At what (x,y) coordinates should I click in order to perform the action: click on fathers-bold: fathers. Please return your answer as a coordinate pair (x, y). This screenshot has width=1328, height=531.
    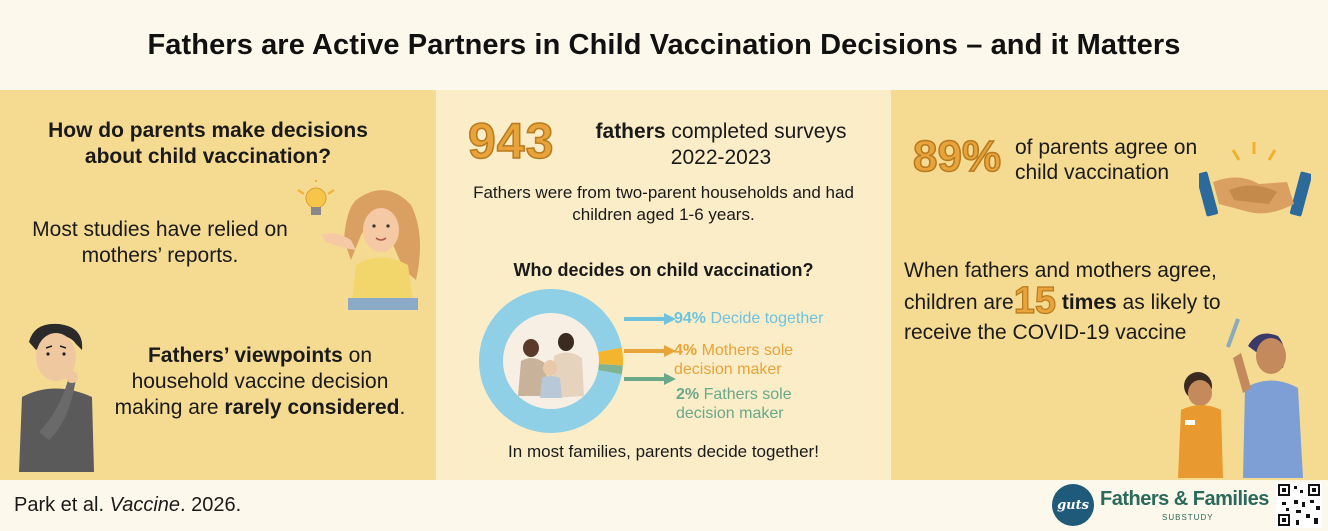
    Looking at the image, I should click on (630, 131).